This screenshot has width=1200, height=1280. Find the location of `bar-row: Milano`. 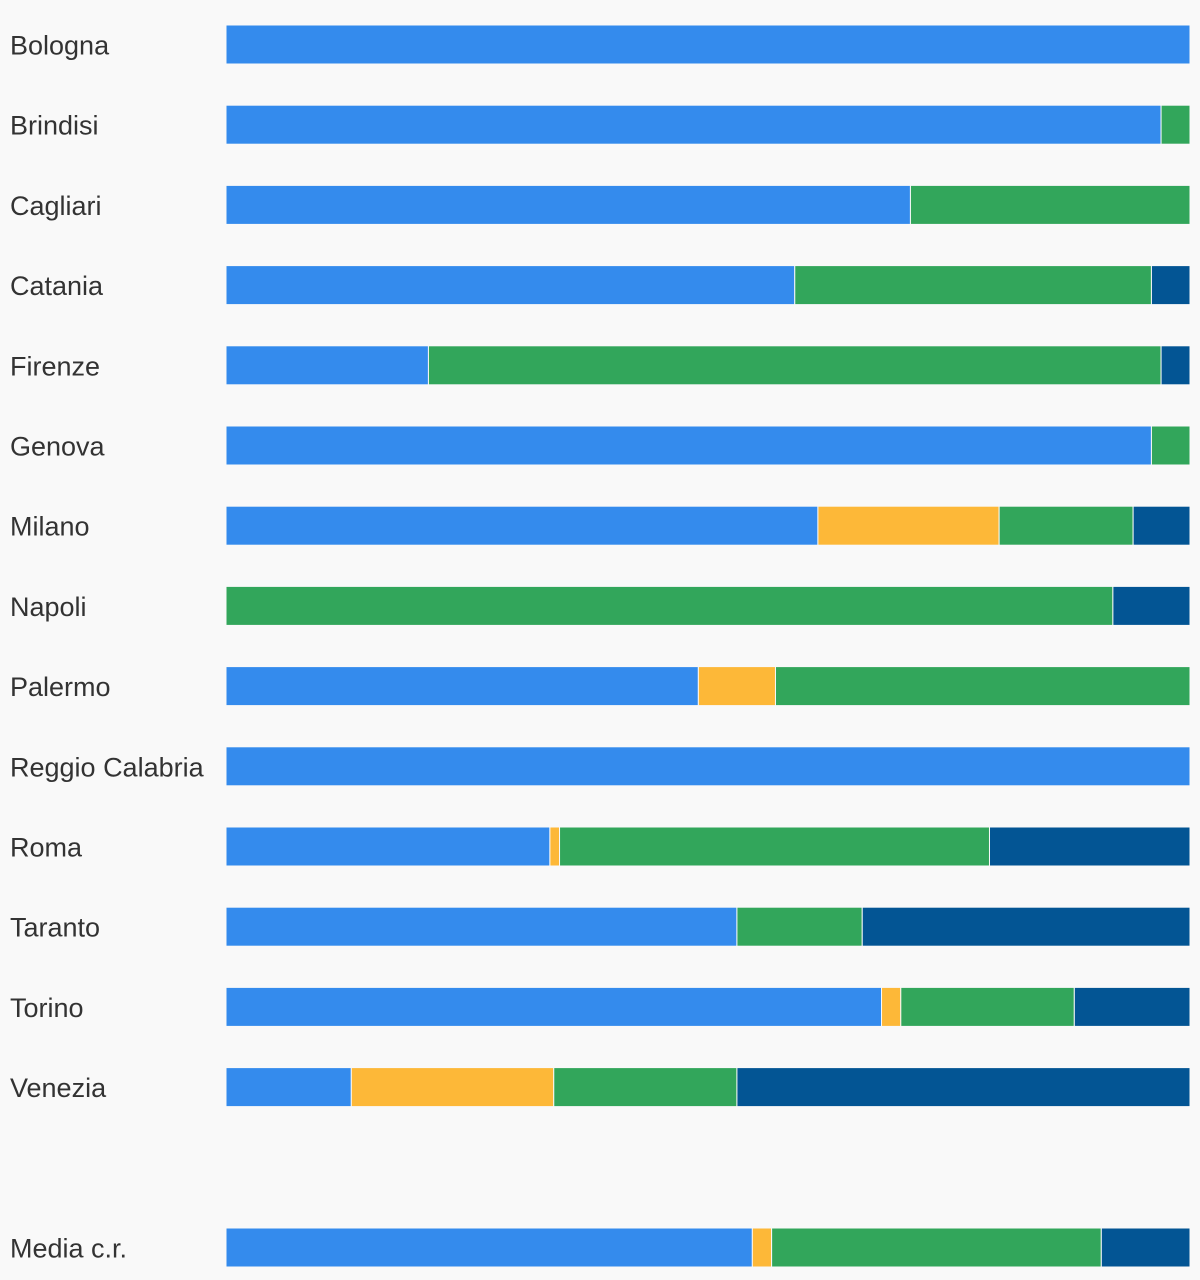

bar-row: Milano is located at coordinates (600, 525).